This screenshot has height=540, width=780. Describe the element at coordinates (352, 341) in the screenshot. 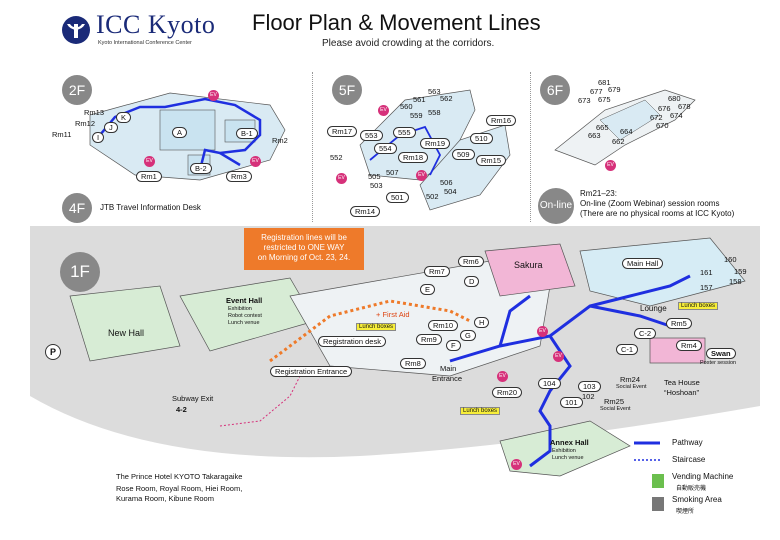

I see `registration-desk-label: Registration desk` at that location.